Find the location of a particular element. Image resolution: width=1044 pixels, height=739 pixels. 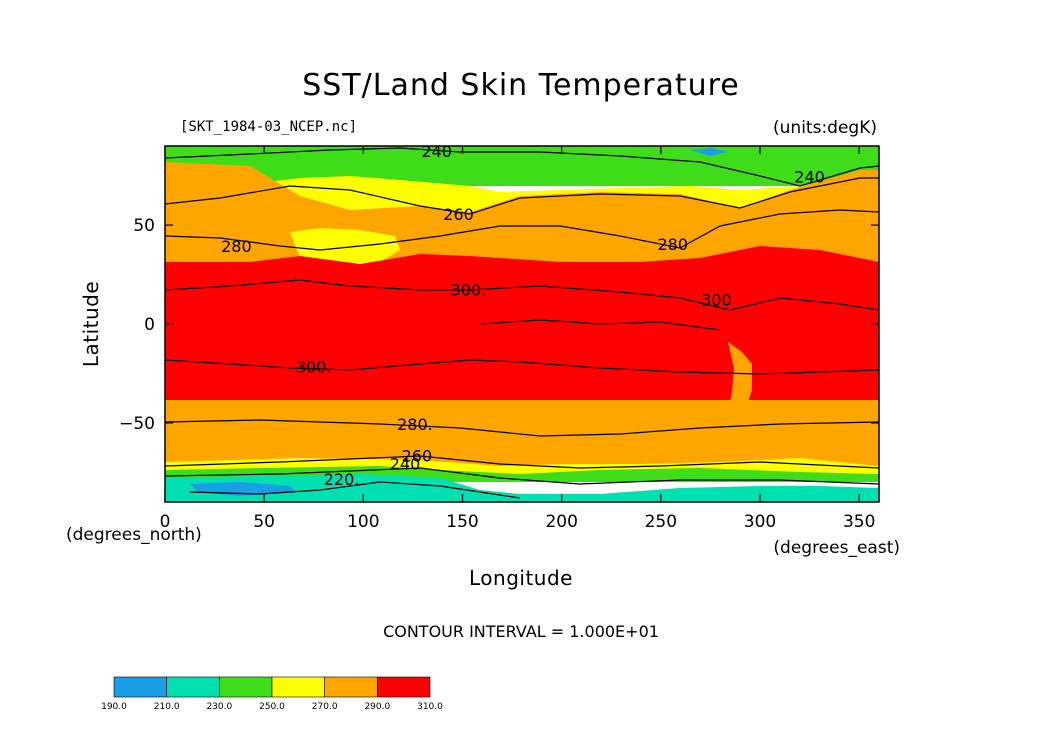

x-tick-label: 100 is located at coordinates (363, 522).